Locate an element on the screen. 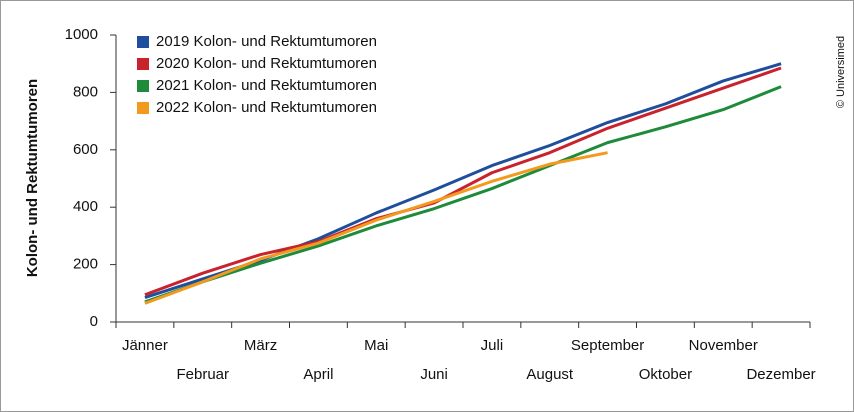  y-tick-label: 800 is located at coordinates (85, 91).